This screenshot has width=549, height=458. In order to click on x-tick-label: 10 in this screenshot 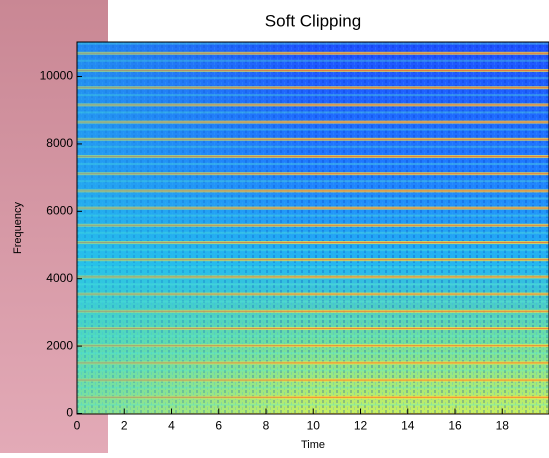, I will do `click(314, 426)`.